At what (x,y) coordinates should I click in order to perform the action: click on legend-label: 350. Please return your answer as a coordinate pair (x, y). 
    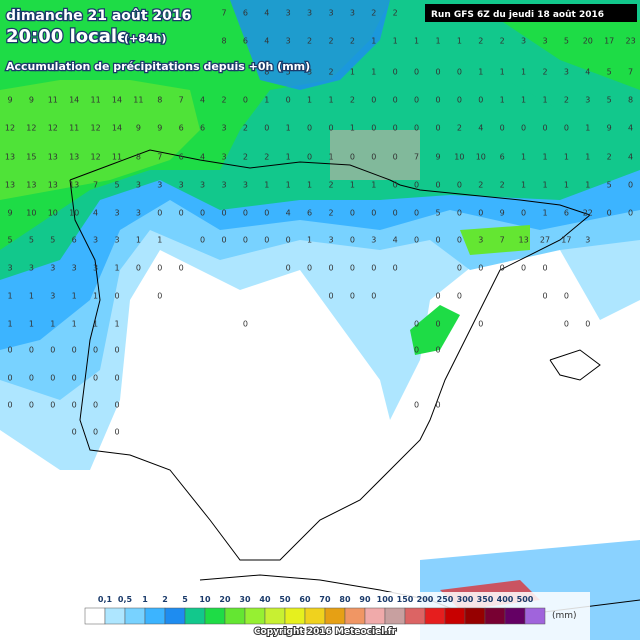
    Looking at the image, I should click on (485, 599).